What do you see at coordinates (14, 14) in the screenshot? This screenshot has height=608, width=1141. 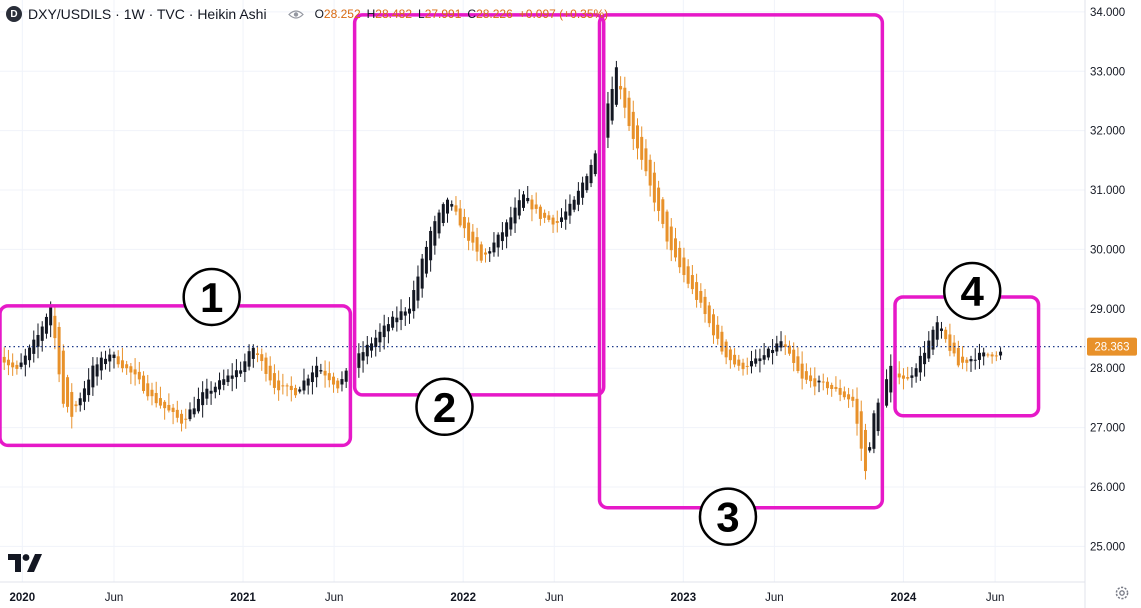 I see `symbol-badge: D` at bounding box center [14, 14].